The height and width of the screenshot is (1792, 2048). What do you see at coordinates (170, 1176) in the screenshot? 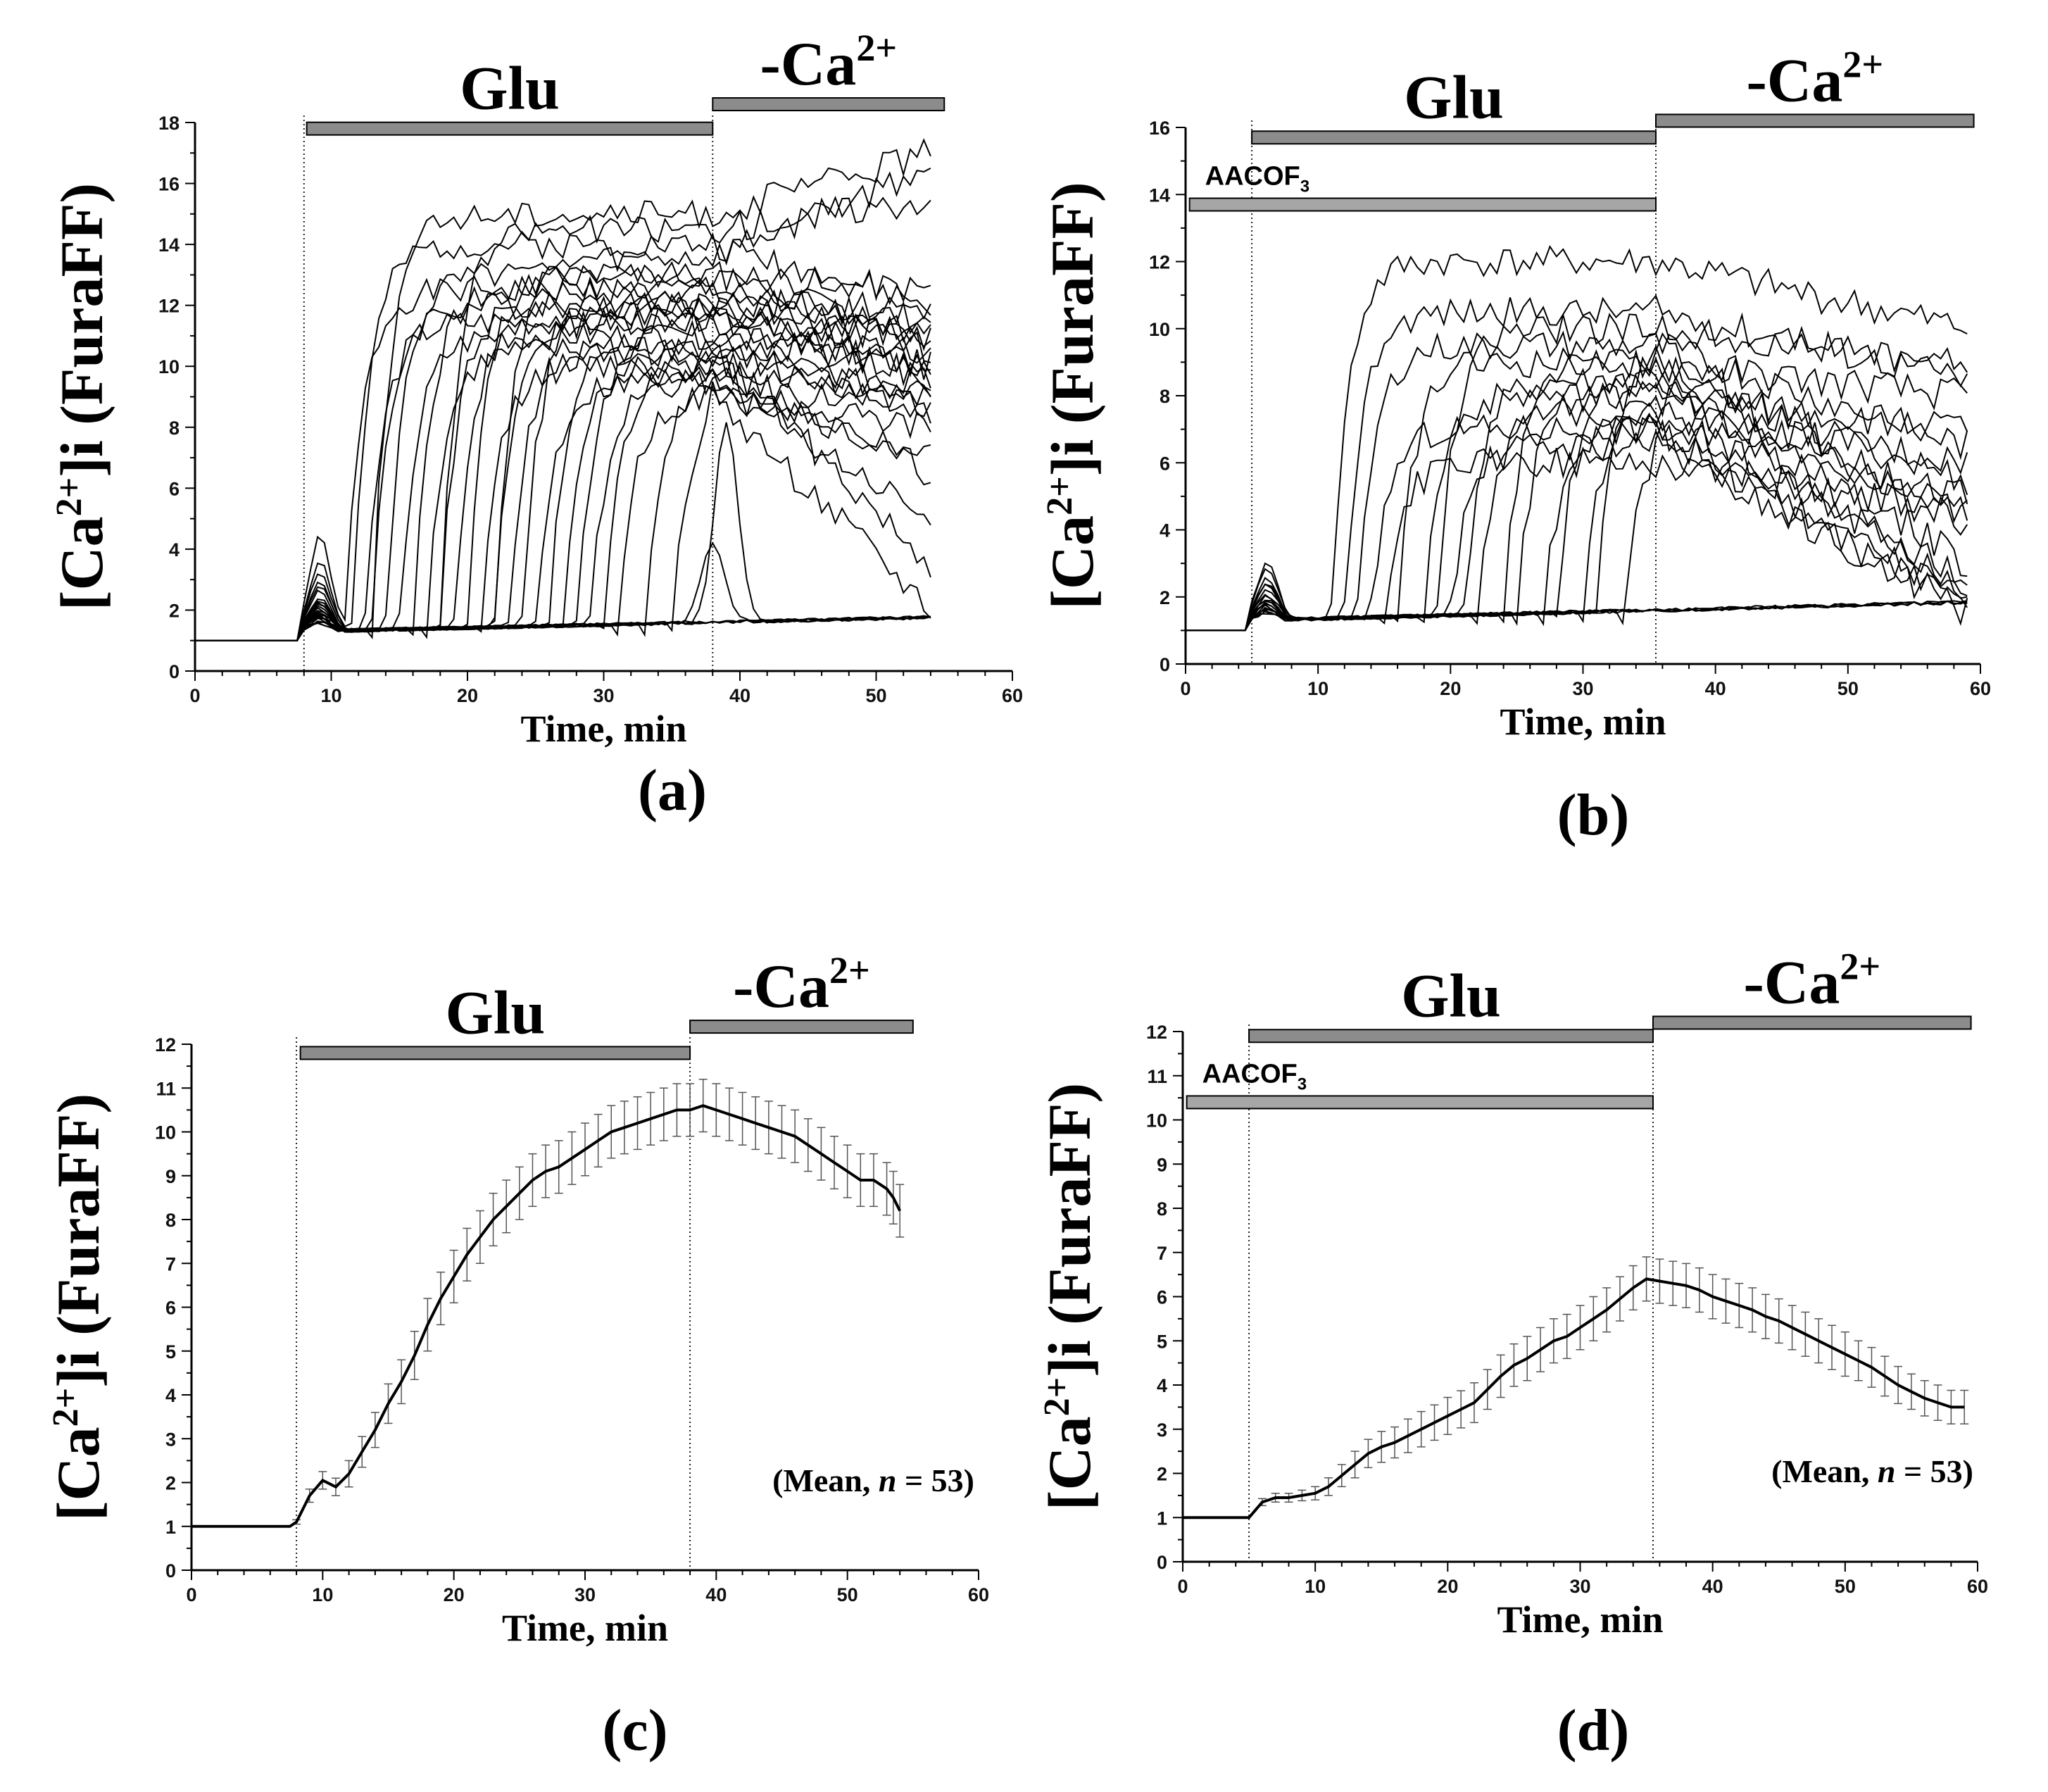
I see `y-tick-label: 9` at bounding box center [170, 1176].